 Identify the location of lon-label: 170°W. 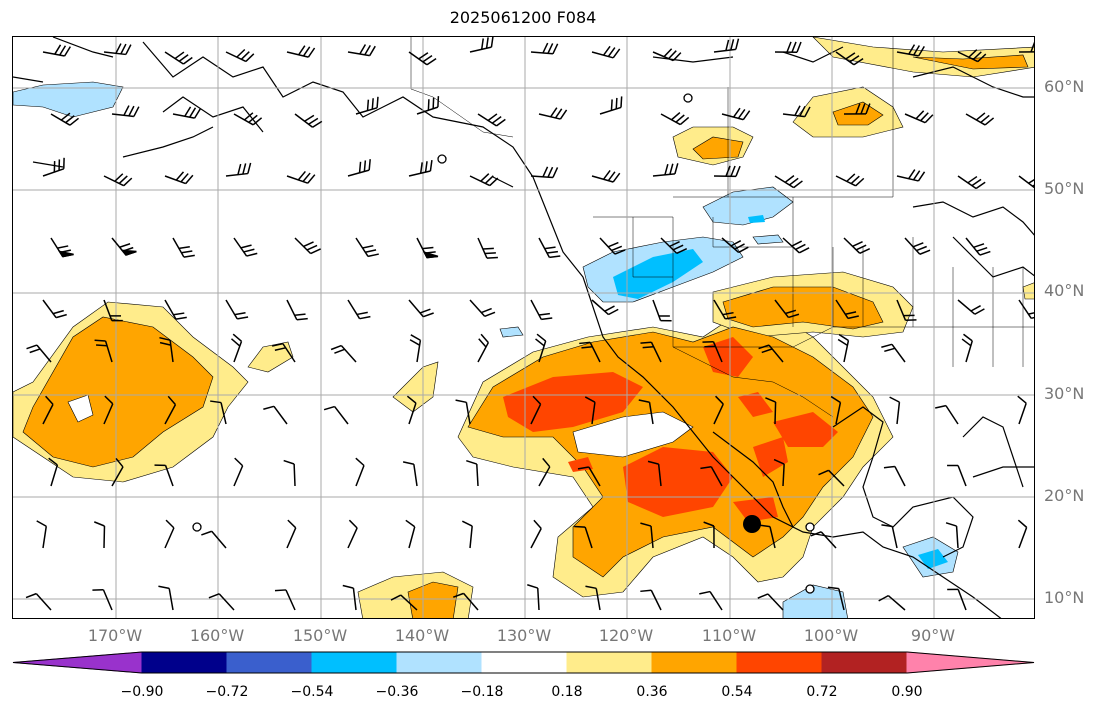
(115, 635).